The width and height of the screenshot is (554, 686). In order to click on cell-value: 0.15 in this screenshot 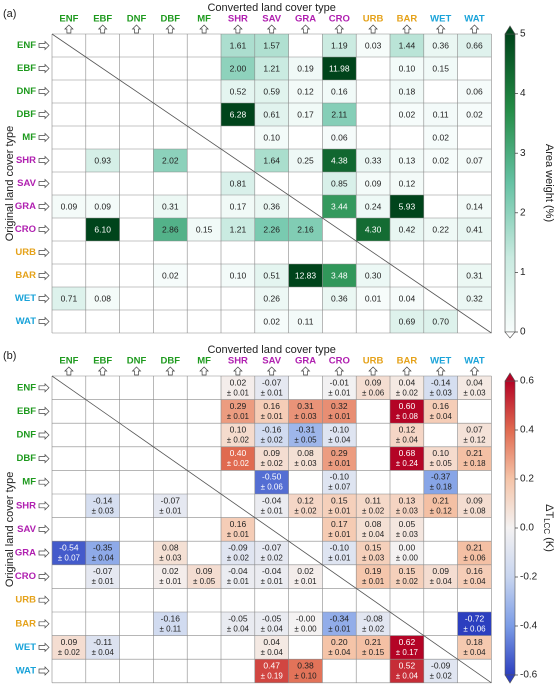, I will do `click(204, 229)`.